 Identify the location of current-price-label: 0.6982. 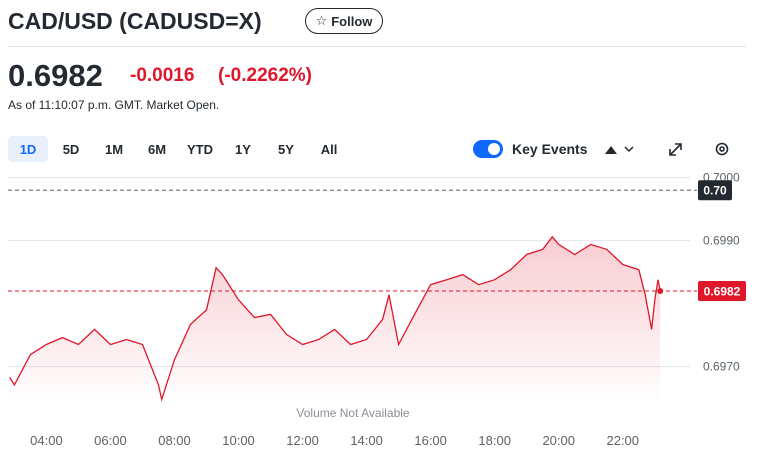
(722, 292).